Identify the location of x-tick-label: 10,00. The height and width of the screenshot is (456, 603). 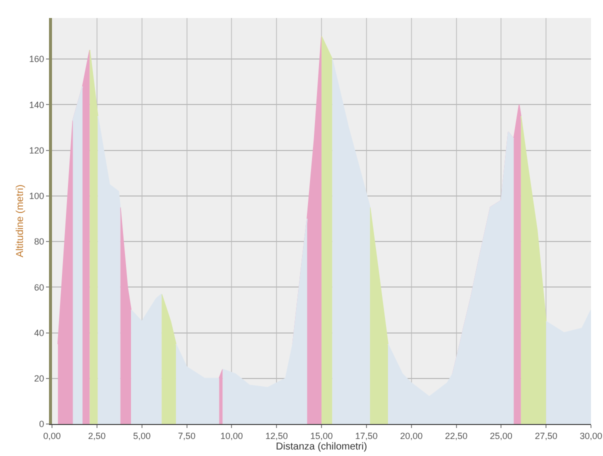
(231, 435).